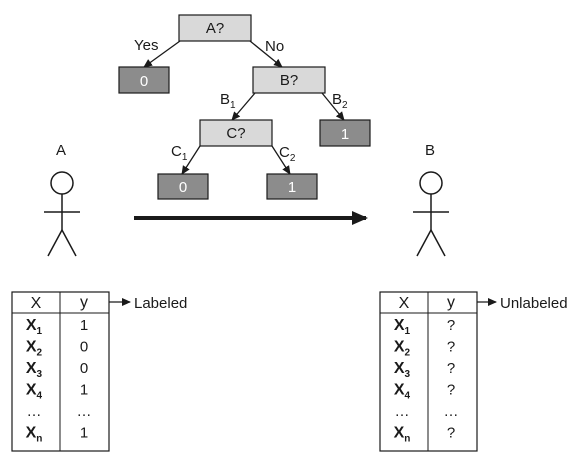  What do you see at coordinates (451, 302) in the screenshot?
I see `unlabeled-table-header-y: y` at bounding box center [451, 302].